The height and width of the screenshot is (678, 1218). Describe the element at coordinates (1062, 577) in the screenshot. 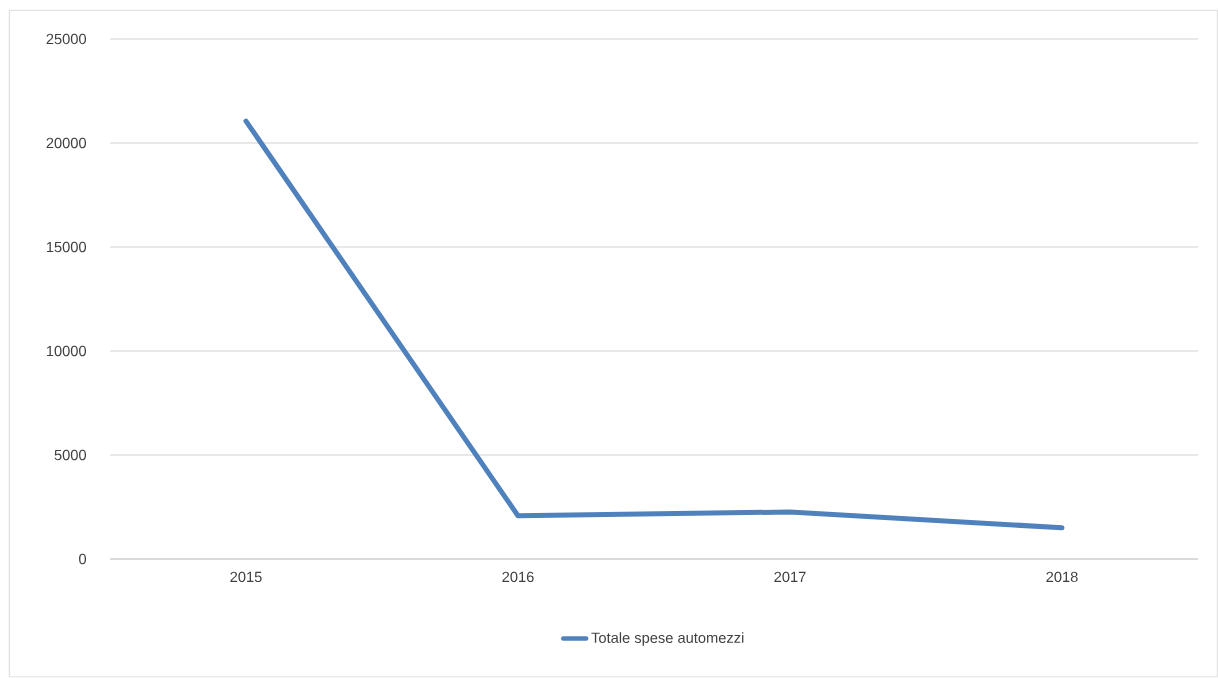

I see `x-tick-label: 2018` at that location.